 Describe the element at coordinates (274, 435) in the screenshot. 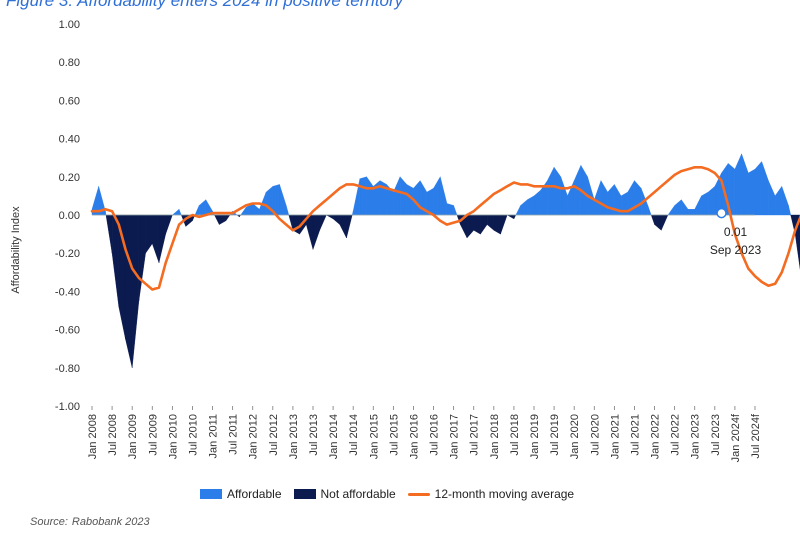

I see `x-tick-label: Jul 2012` at that location.